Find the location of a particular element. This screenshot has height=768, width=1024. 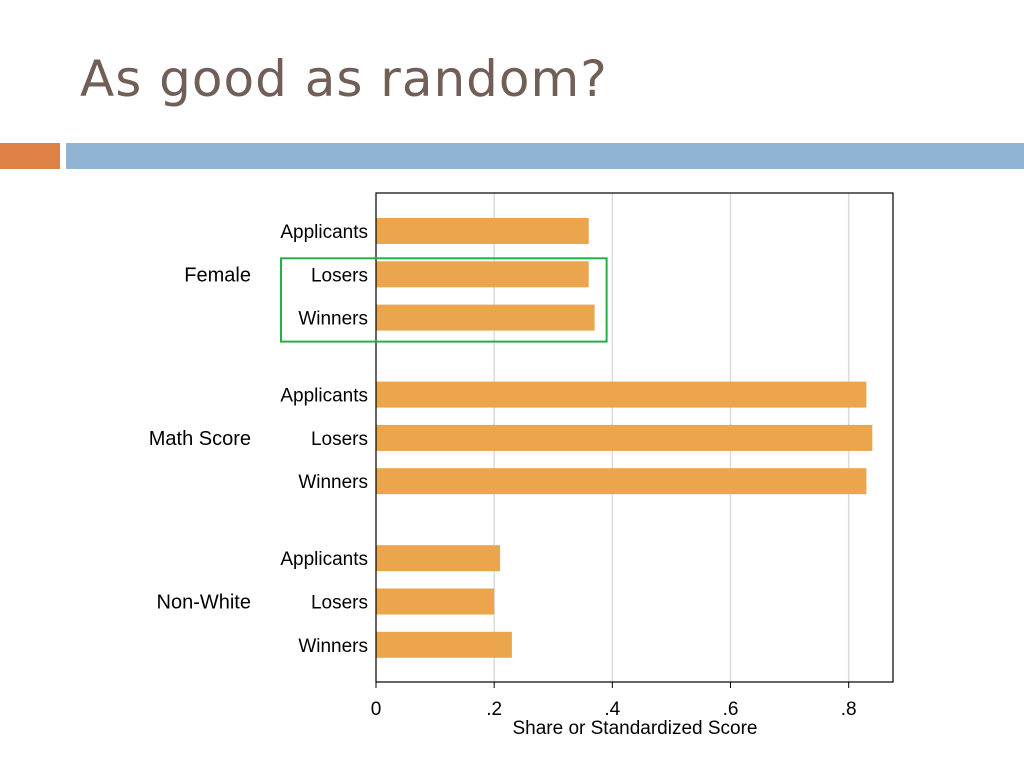

group-label: Non-White is located at coordinates (204, 603).